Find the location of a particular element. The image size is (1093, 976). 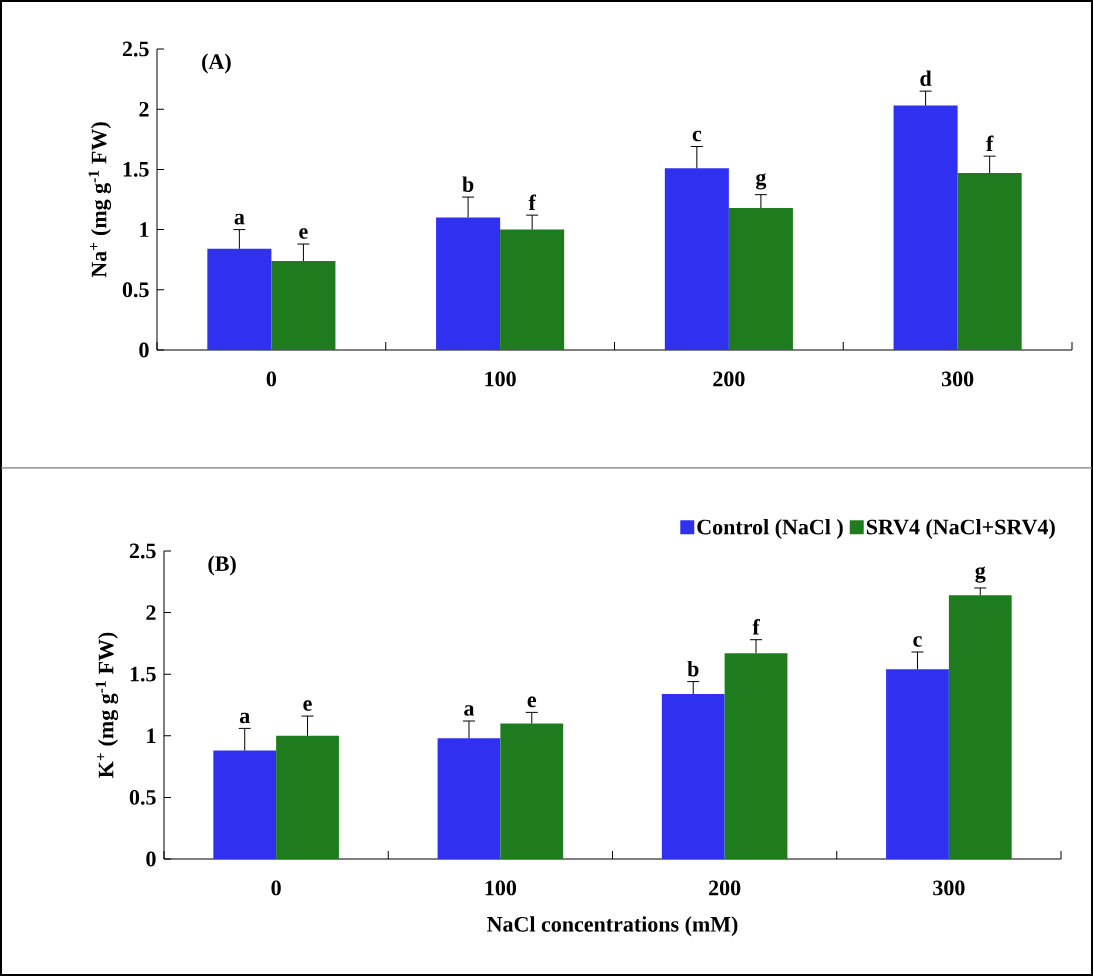

data-label: d is located at coordinates (926, 78).